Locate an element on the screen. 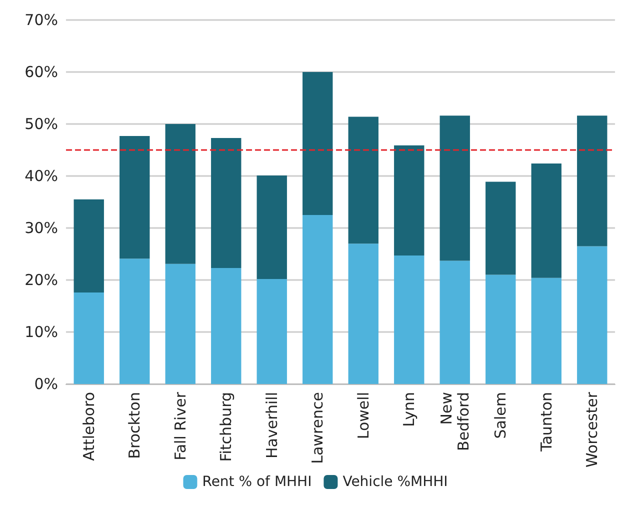 The height and width of the screenshot is (510, 631). x-tick-label: Lynn is located at coordinates (409, 409).